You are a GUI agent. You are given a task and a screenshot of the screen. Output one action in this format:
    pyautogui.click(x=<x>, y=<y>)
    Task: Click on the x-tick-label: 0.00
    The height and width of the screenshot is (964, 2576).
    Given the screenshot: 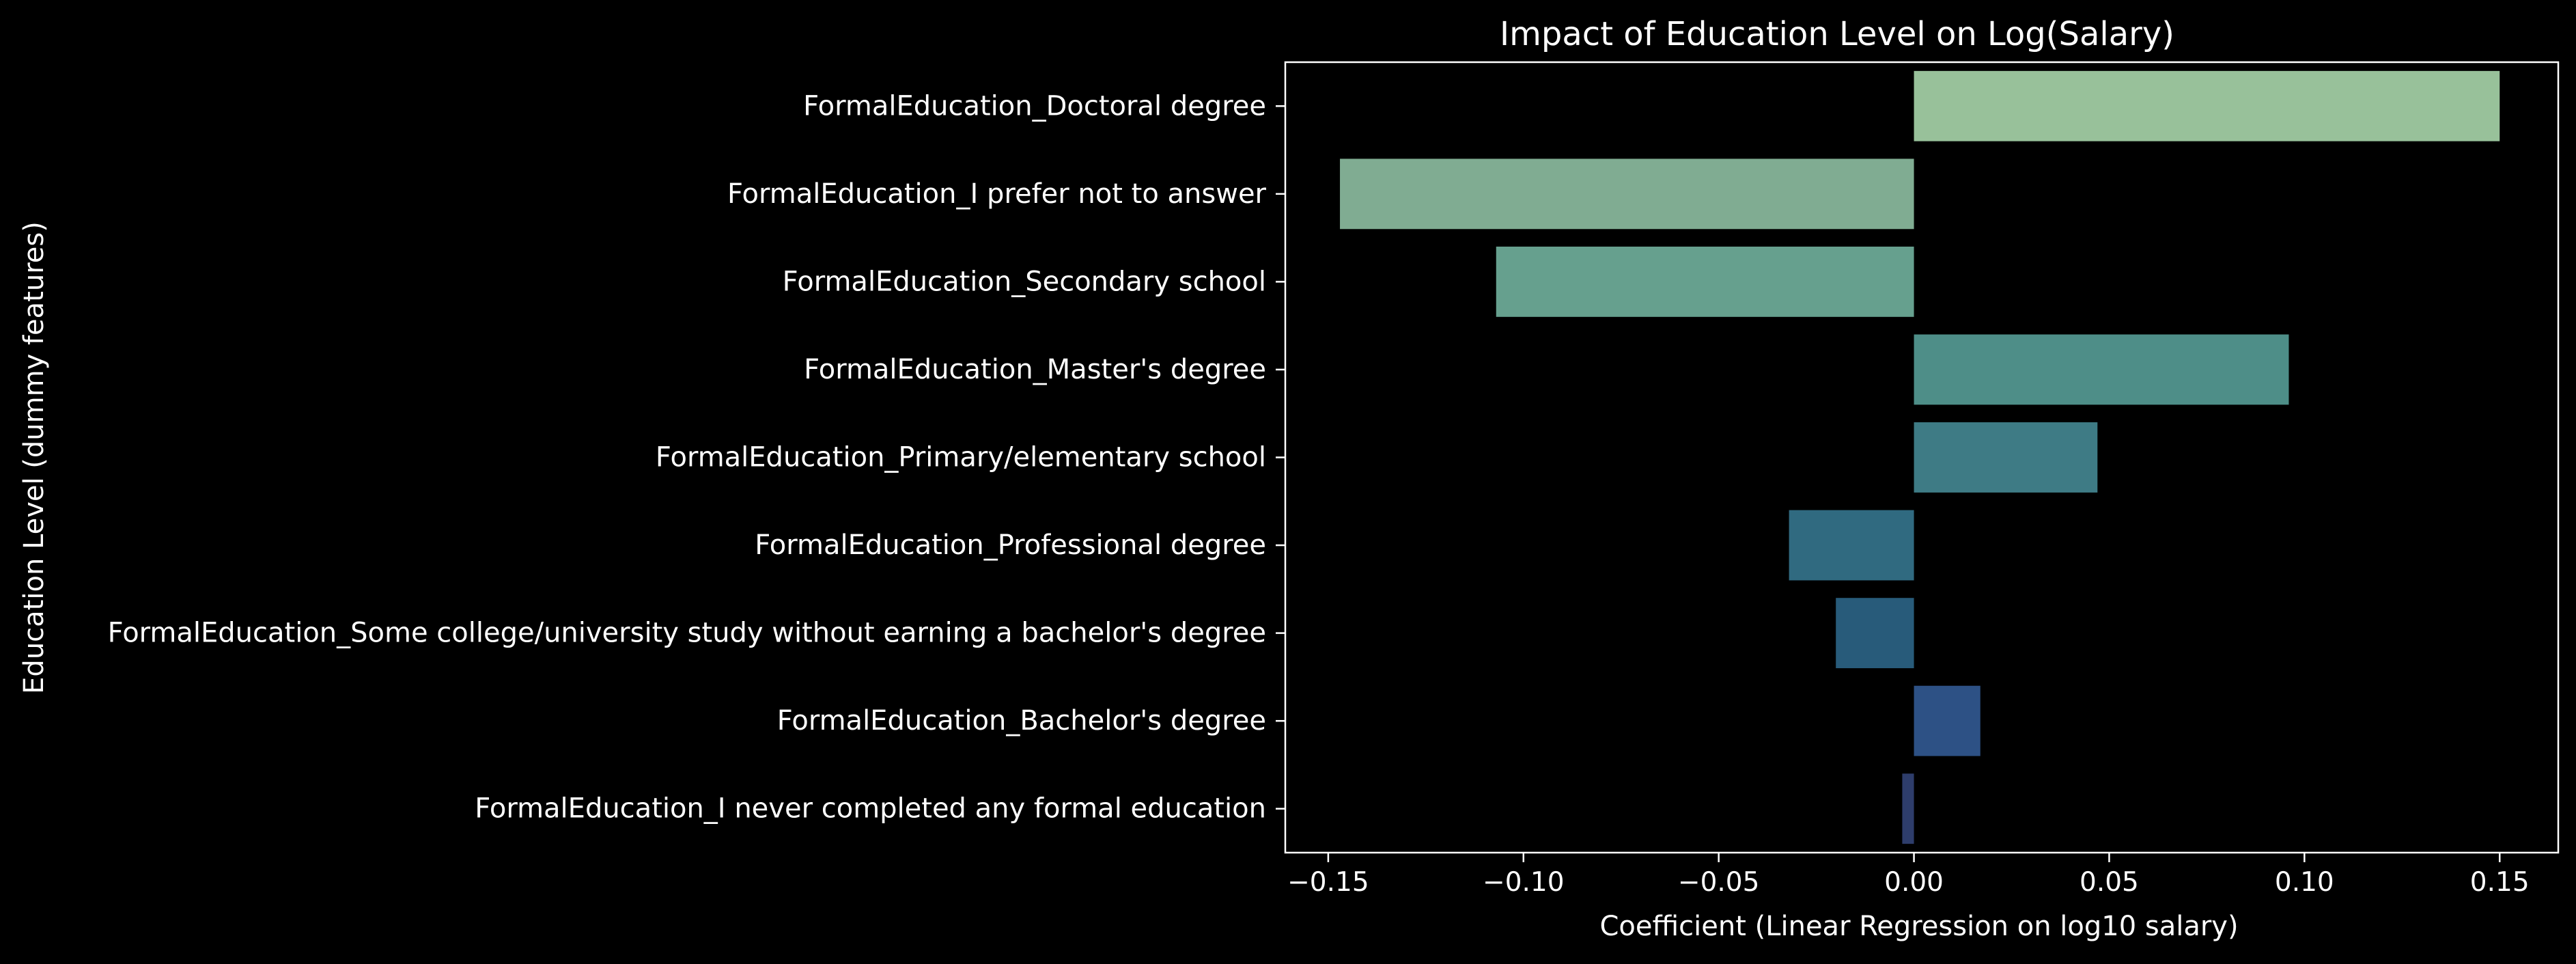 What is the action you would take?
    pyautogui.click(x=1914, y=882)
    